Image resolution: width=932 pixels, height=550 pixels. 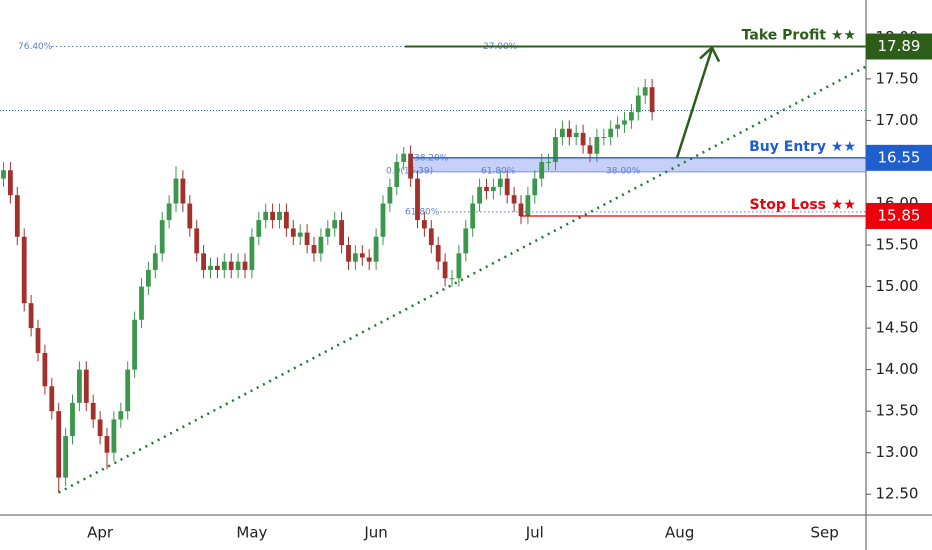 I want to click on price-tag-label: 15.85, so click(x=899, y=215).